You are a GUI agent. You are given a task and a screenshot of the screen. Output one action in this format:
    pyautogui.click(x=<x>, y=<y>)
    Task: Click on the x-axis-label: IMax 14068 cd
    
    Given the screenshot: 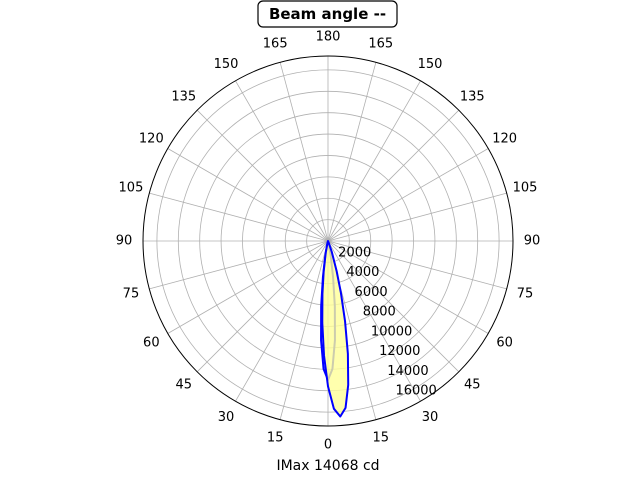 What is the action you would take?
    pyautogui.click(x=327, y=466)
    